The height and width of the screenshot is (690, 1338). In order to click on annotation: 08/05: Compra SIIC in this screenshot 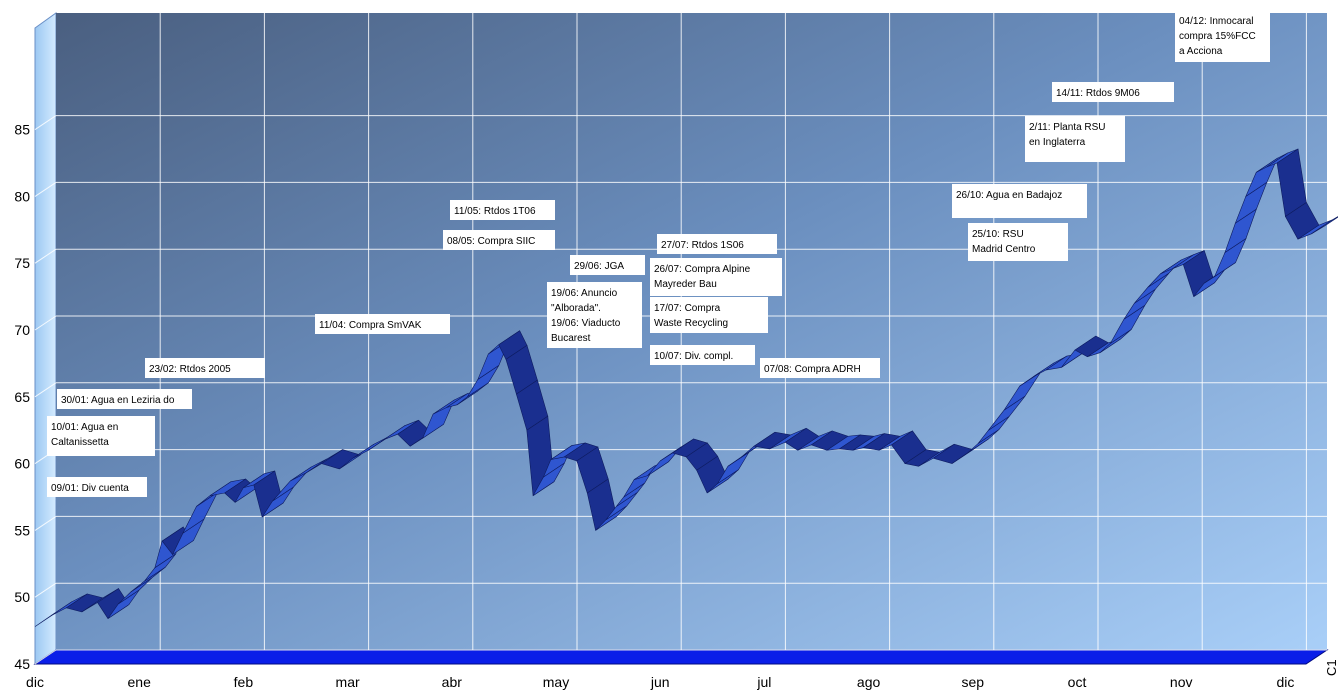, I will do `click(499, 240)`.